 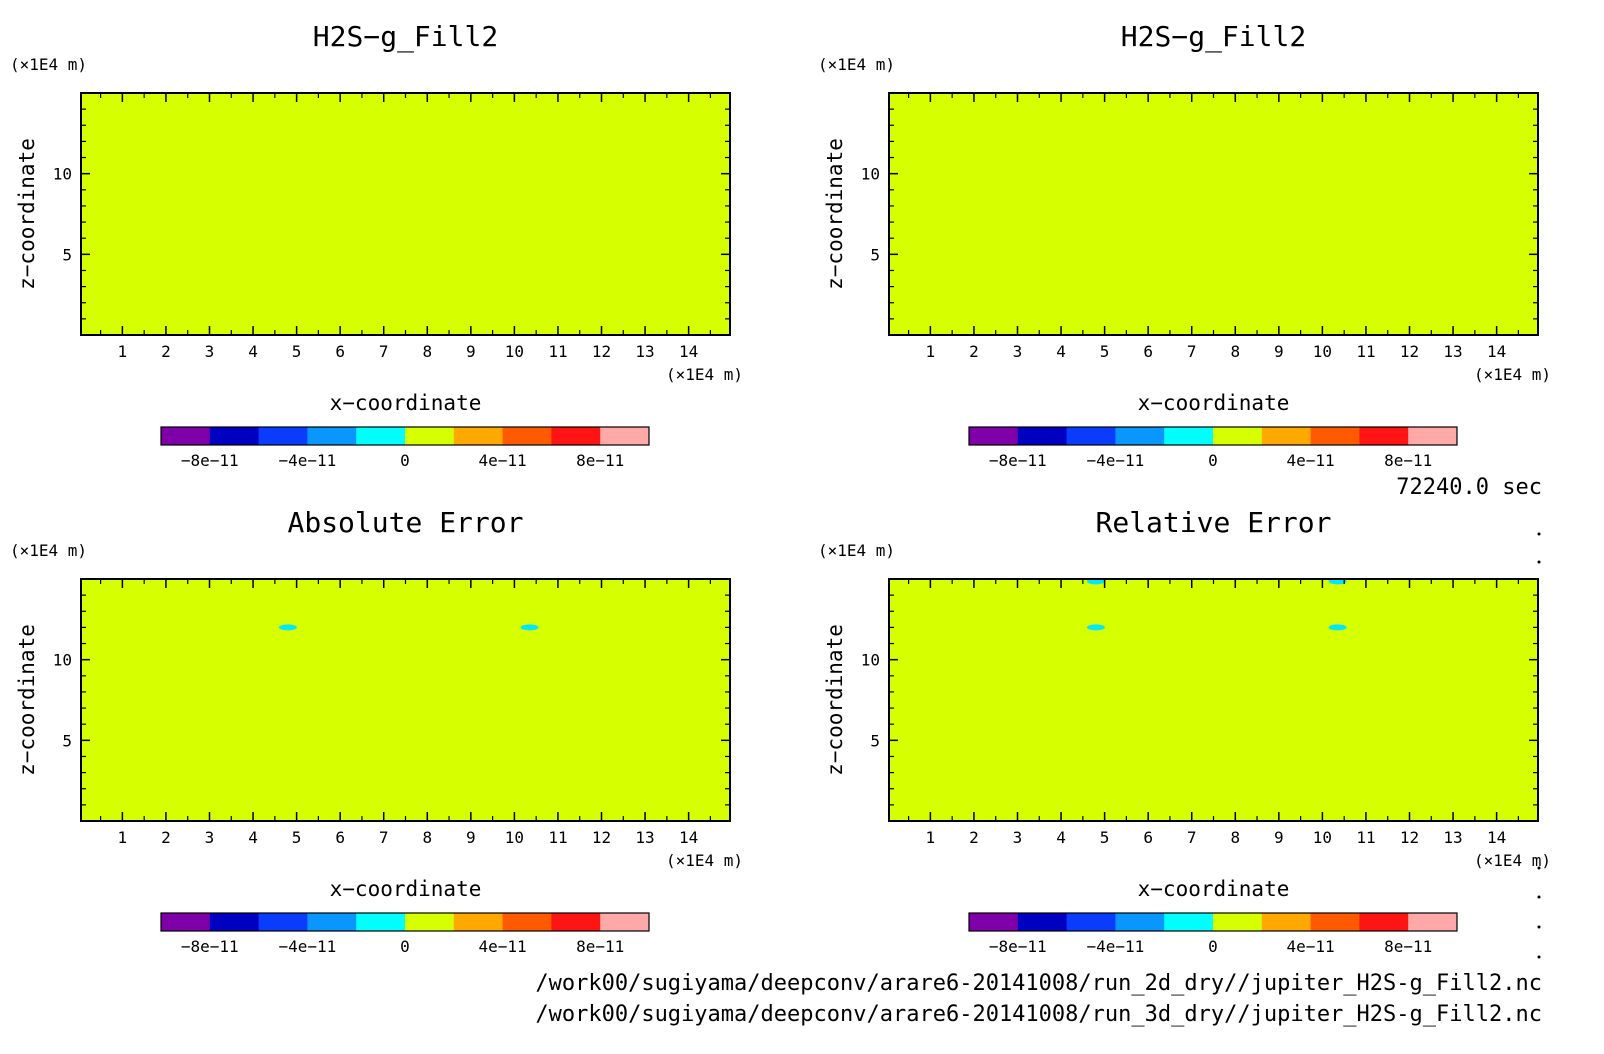 I want to click on time-label: 72240.0 sec, so click(x=1469, y=487).